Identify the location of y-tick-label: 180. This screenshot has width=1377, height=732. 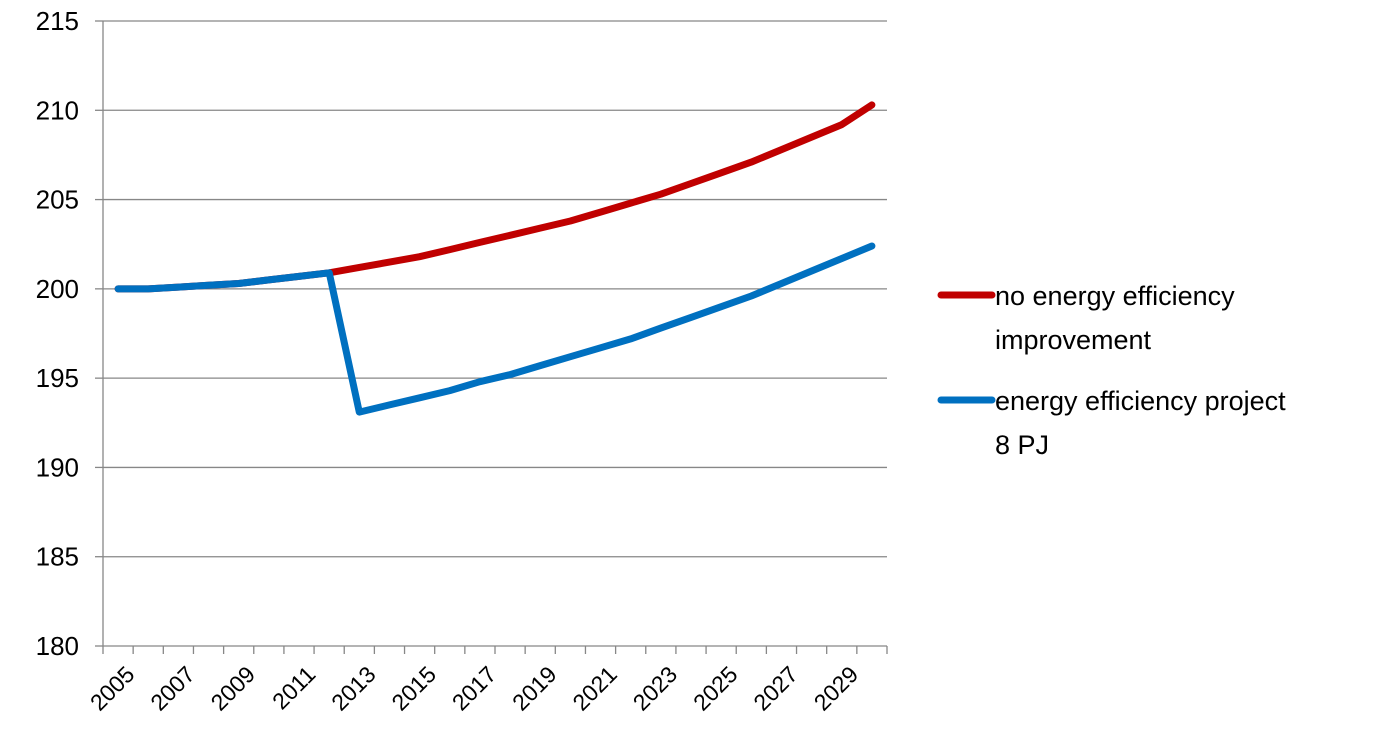
(57, 646).